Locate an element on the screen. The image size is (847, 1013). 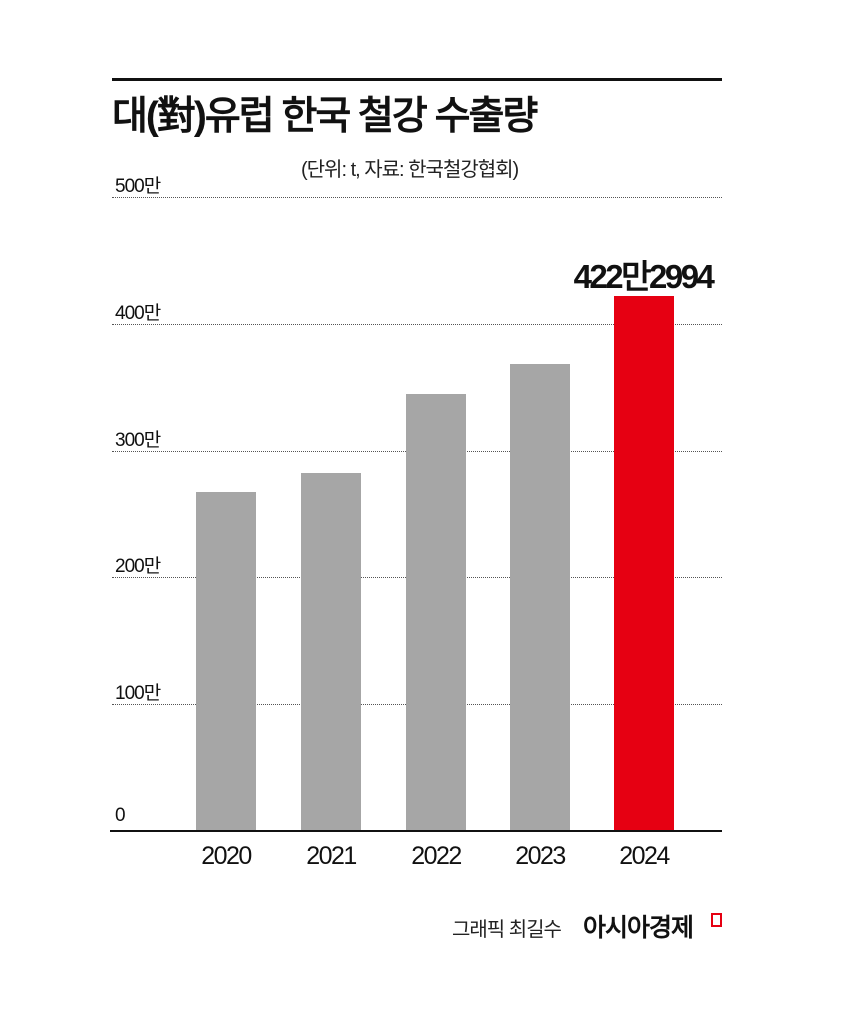
y-tick-label: 300만 is located at coordinates (138, 440).